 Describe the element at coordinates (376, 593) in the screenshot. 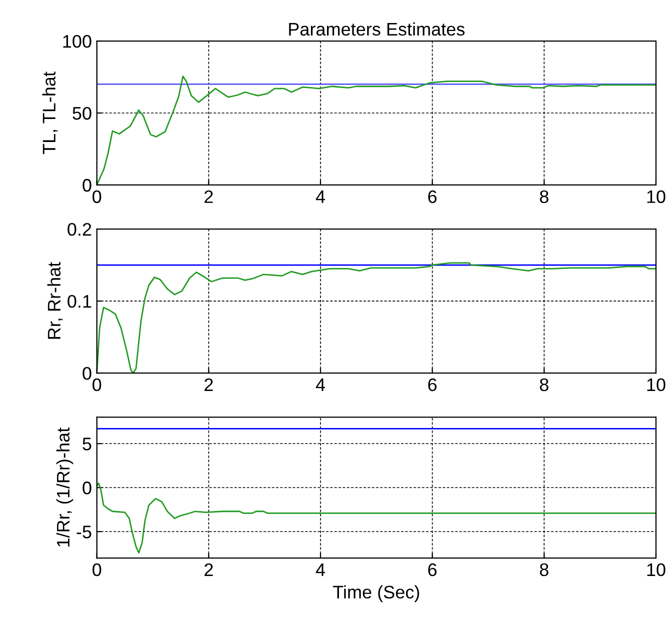

I see `x-axis-title: Time (Sec)` at that location.